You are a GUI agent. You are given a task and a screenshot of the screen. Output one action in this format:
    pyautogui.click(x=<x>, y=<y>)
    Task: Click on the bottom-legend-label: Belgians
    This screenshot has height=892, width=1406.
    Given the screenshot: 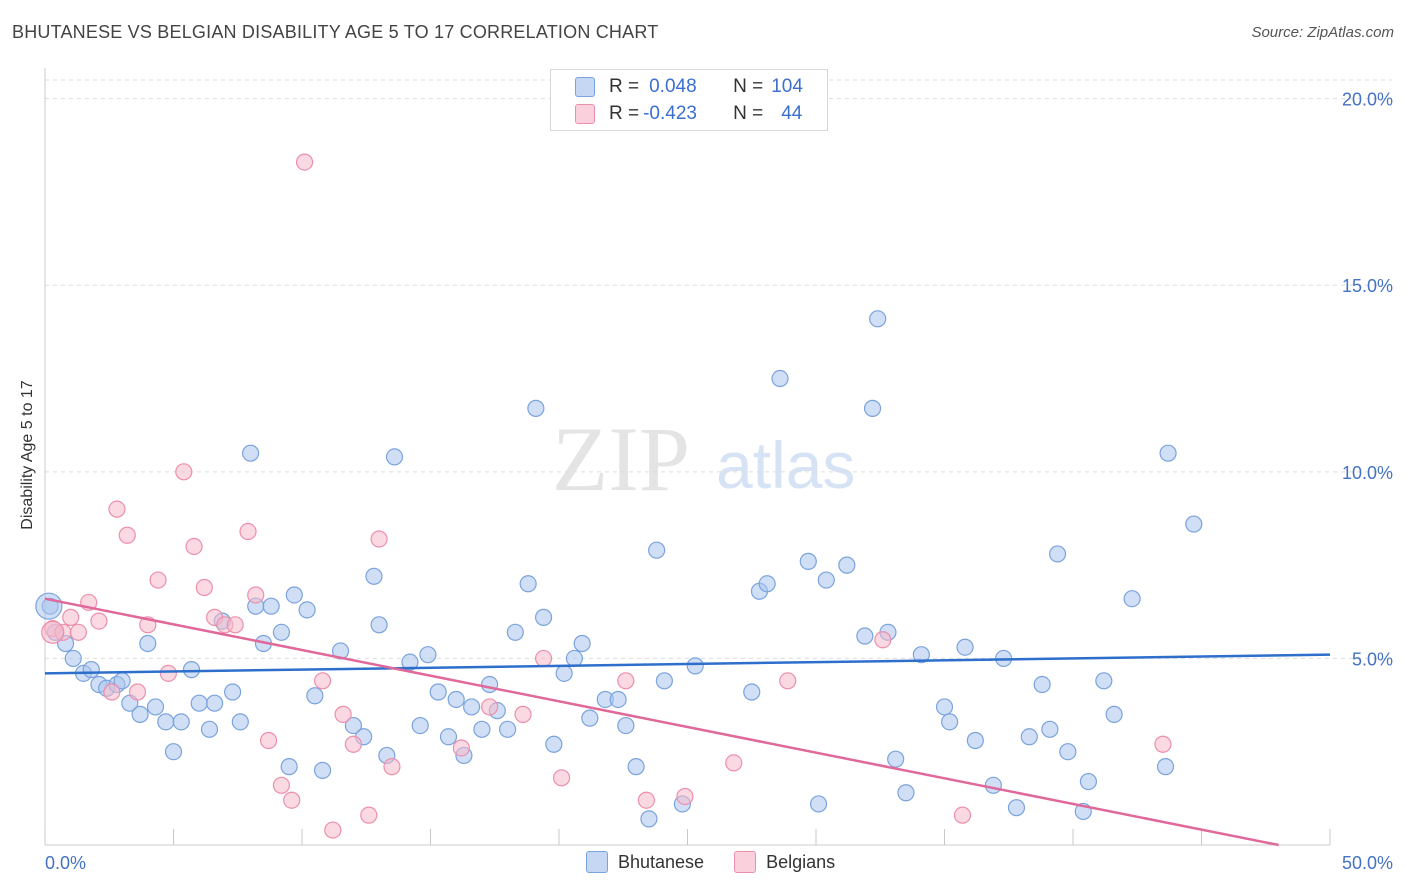 What is the action you would take?
    pyautogui.click(x=801, y=861)
    